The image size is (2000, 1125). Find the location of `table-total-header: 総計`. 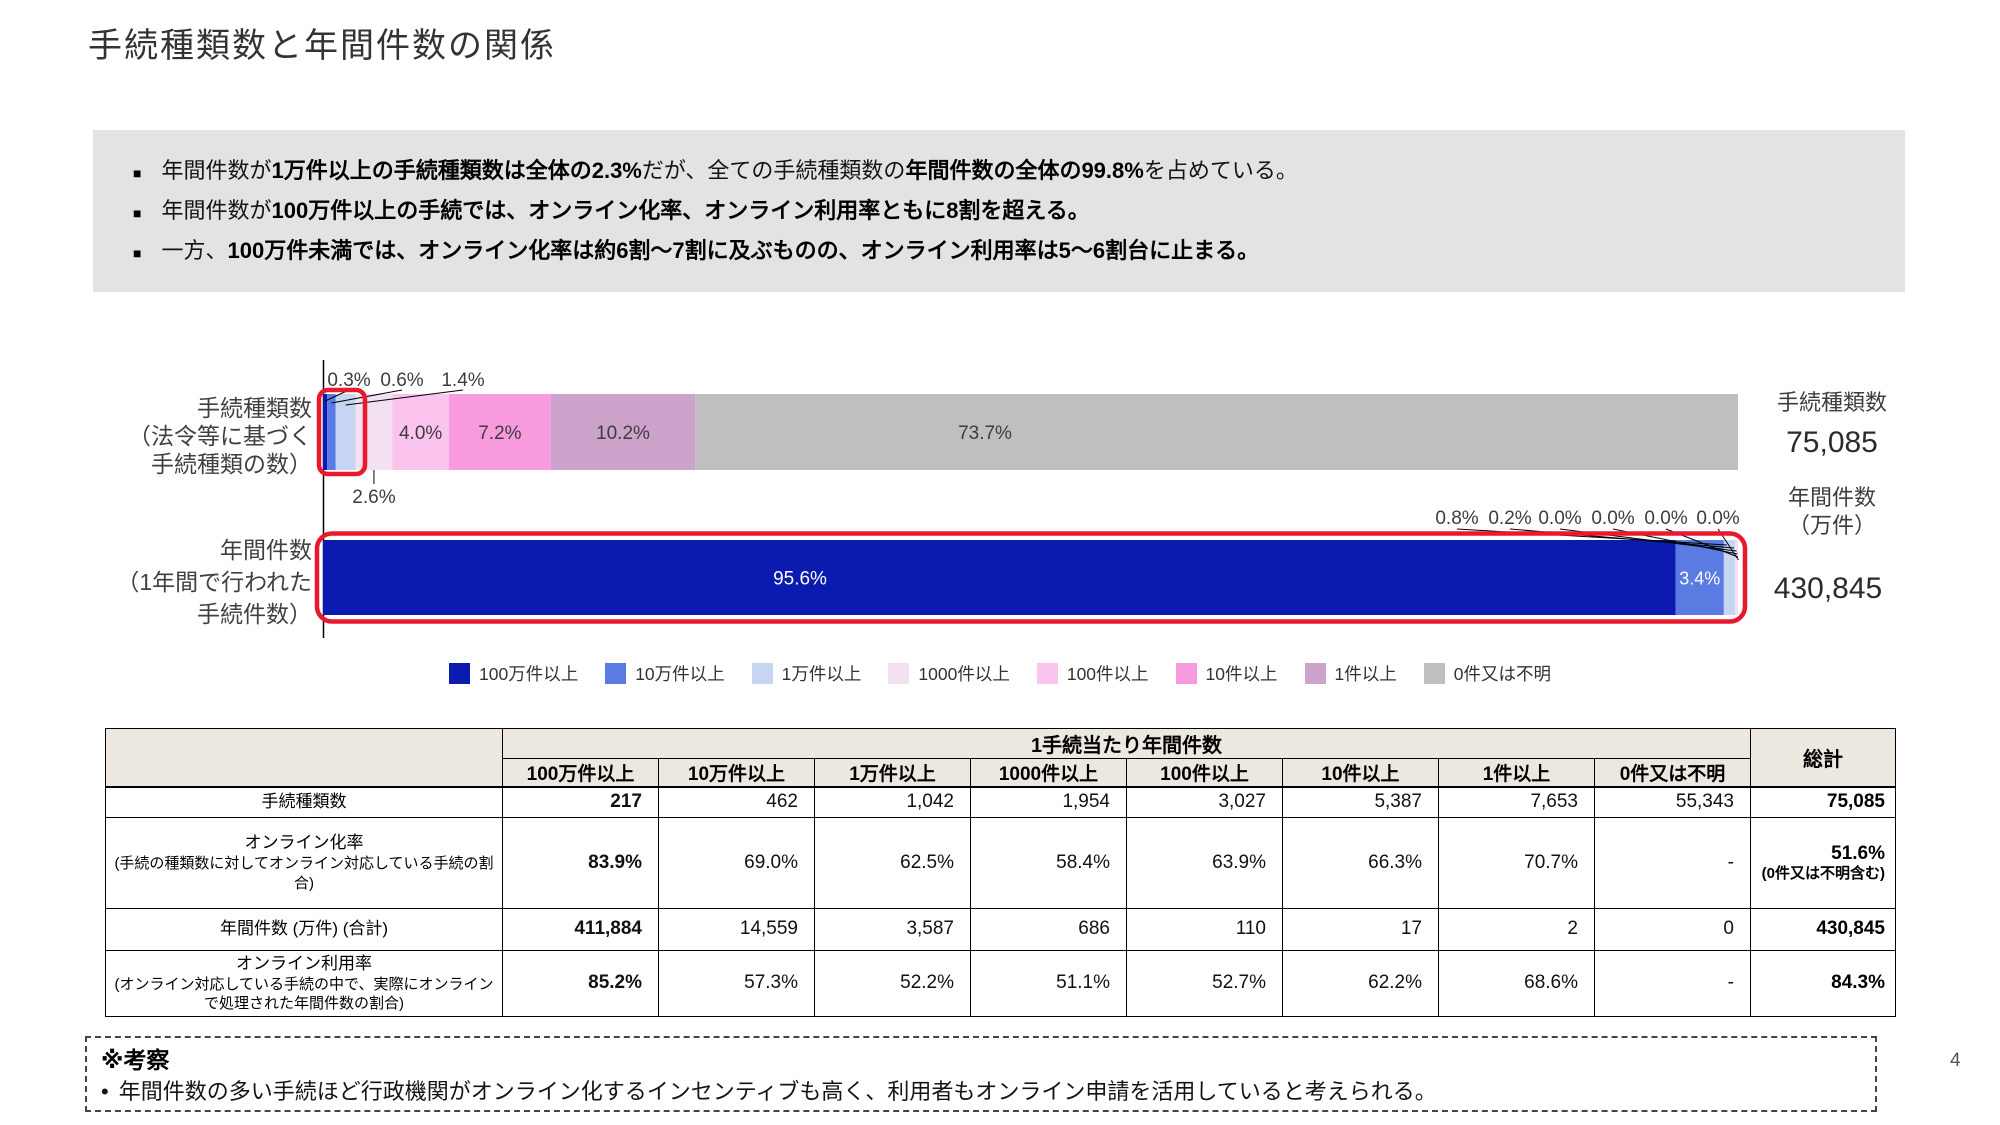

table-total-header: 総計 is located at coordinates (1823, 758).